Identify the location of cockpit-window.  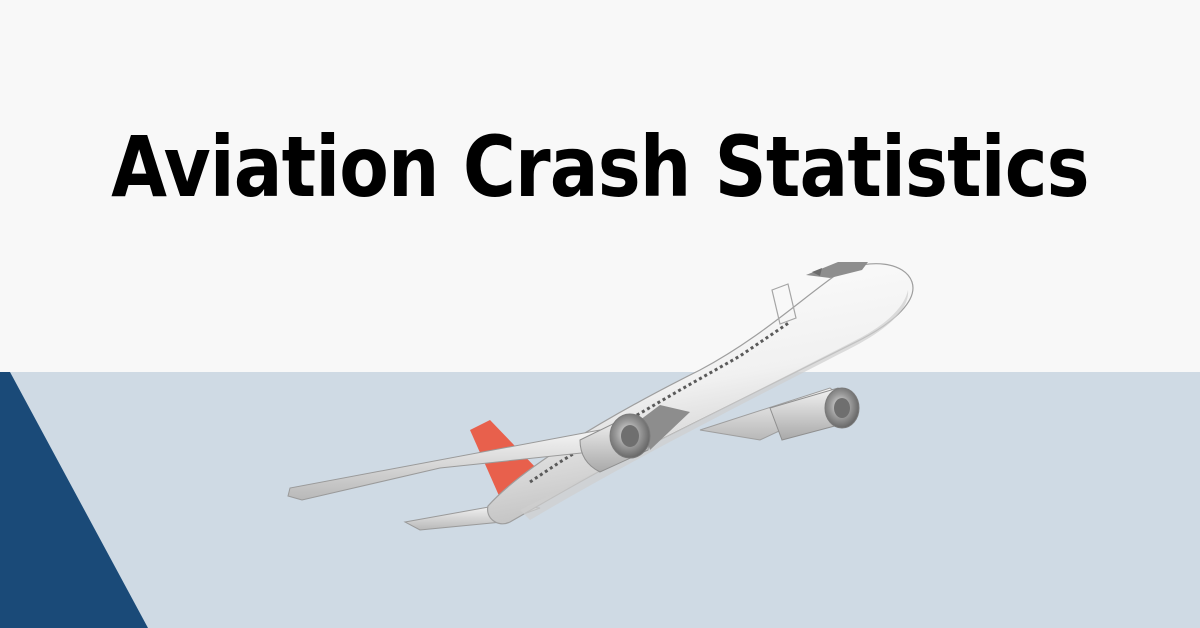
(837, 270).